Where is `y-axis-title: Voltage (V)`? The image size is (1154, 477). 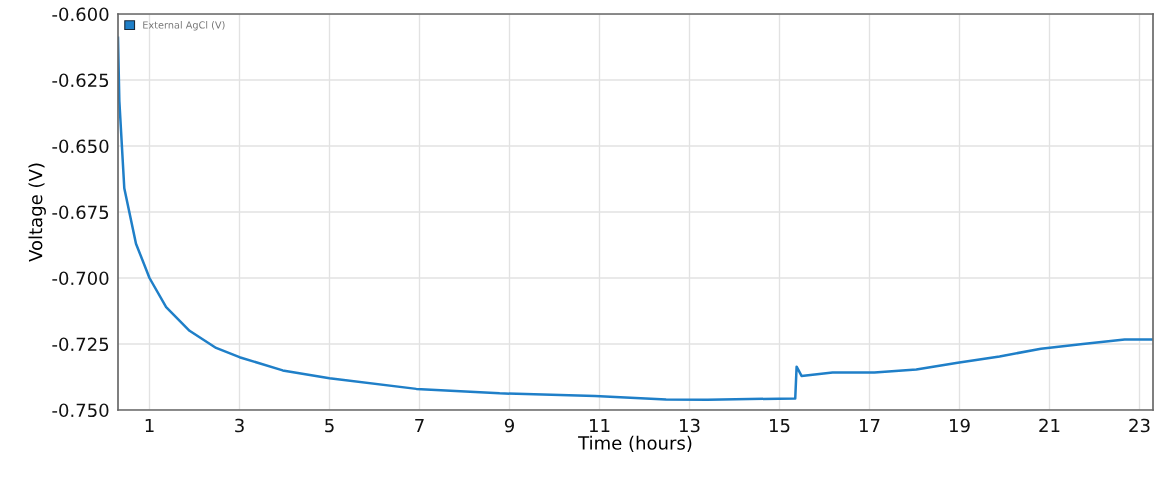 y-axis-title: Voltage (V) is located at coordinates (37, 212).